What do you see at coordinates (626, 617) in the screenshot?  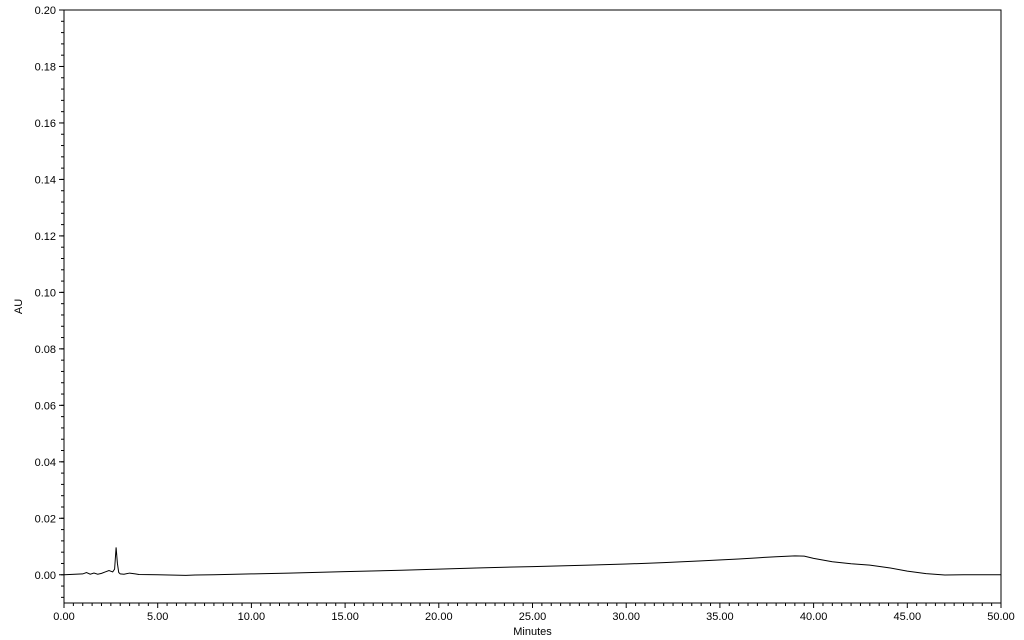 I see `x-tick-label: 30.00` at bounding box center [626, 617].